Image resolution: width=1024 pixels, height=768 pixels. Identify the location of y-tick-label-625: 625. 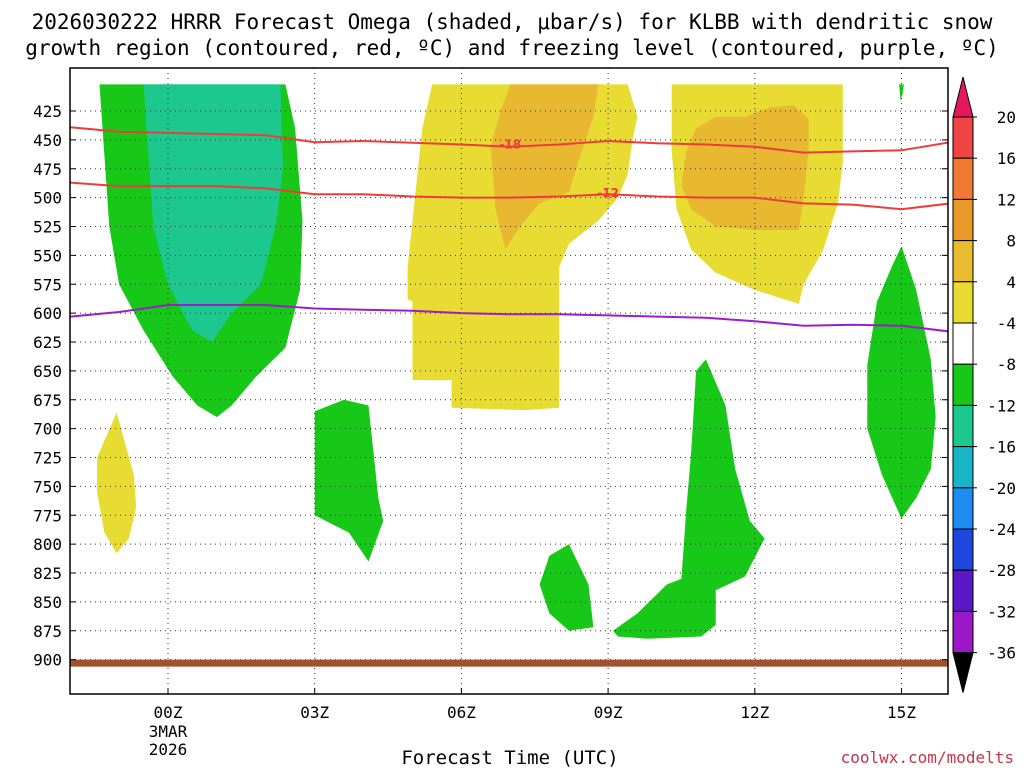
(47, 342).